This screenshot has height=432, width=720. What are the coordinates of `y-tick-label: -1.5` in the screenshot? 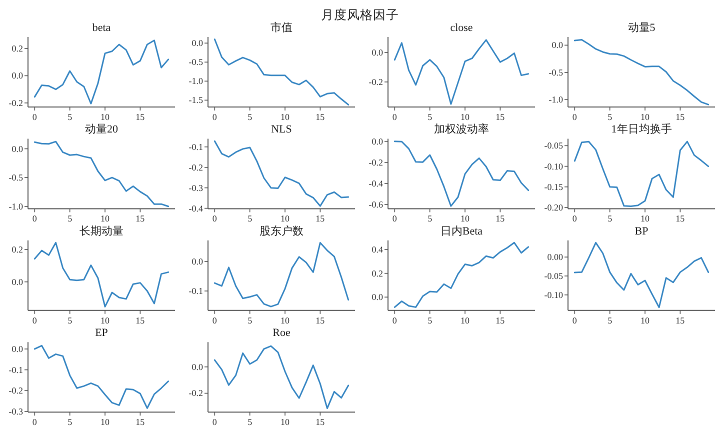 It's located at (196, 100).